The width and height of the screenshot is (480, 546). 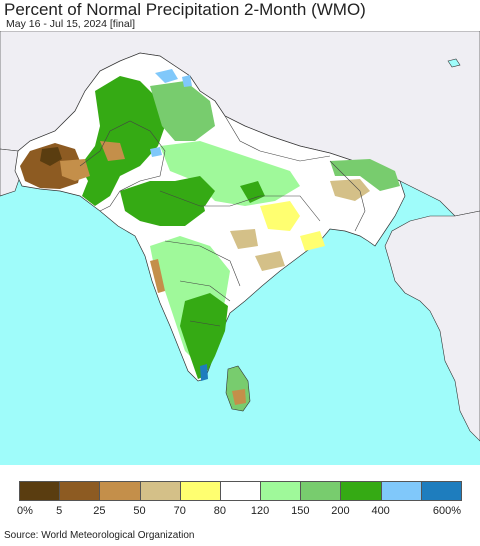 What do you see at coordinates (220, 191) in the screenshot?
I see `region-wet-central` at bounding box center [220, 191].